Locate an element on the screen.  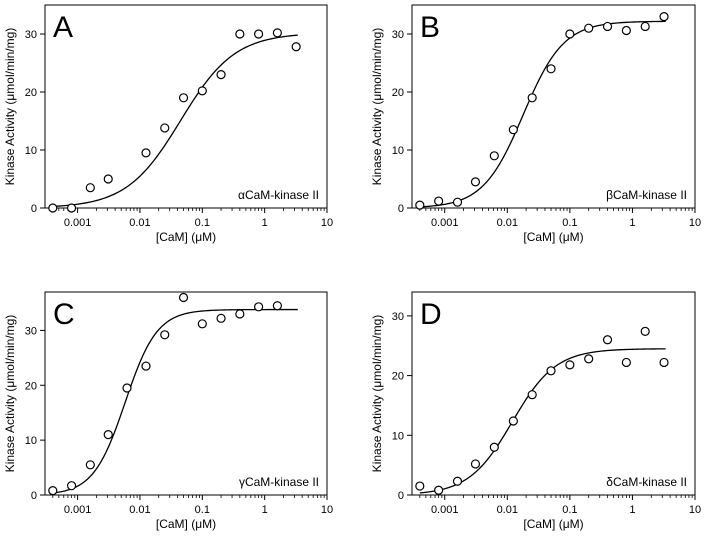
panel-d-xtick-label: 1 is located at coordinates (632, 510).